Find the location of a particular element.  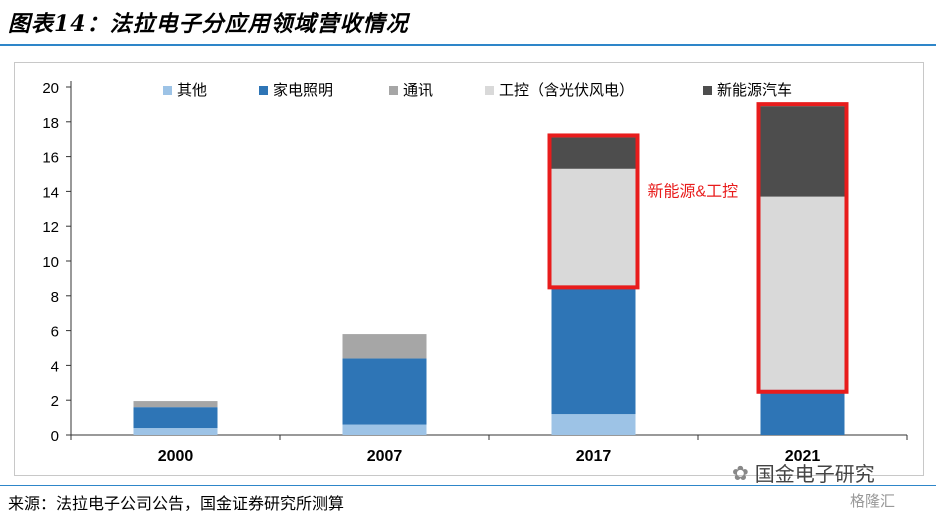

legend-label: 家电照明 is located at coordinates (303, 90).